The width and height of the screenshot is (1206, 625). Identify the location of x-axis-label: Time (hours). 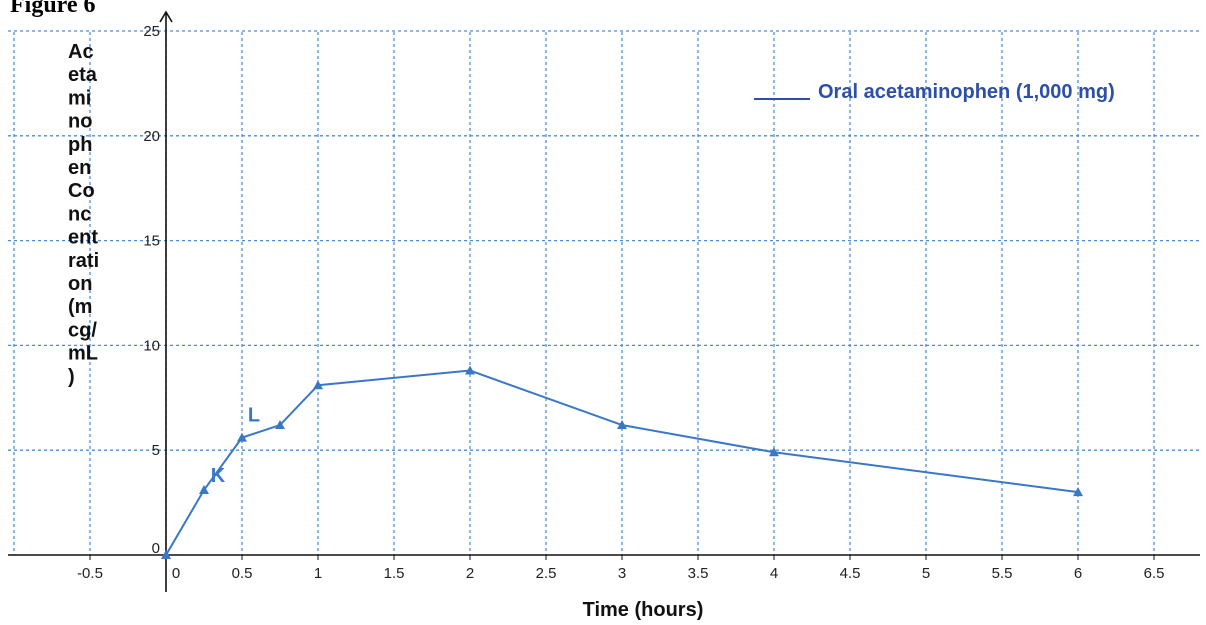
(643, 610).